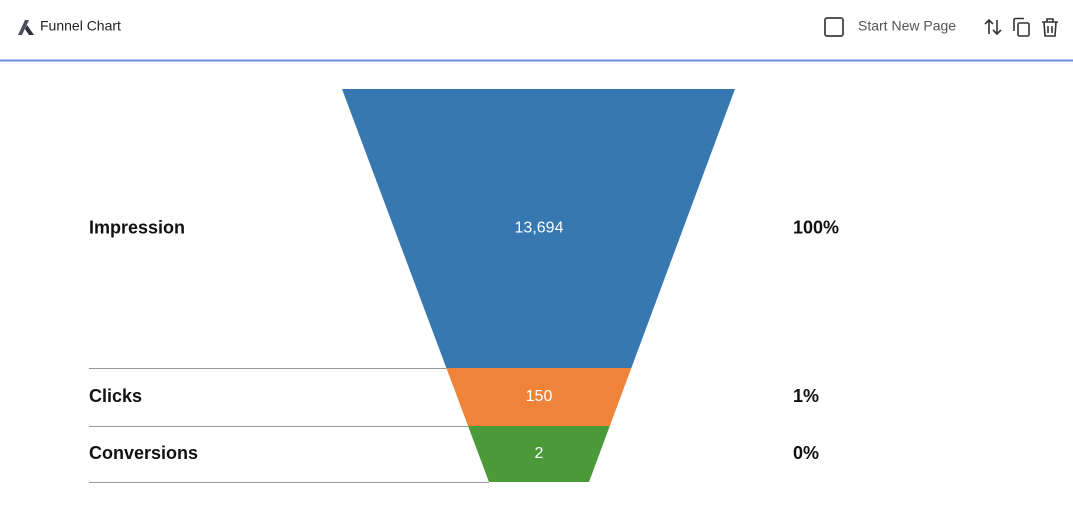  Describe the element at coordinates (1050, 27) in the screenshot. I see `delete-icon` at that location.